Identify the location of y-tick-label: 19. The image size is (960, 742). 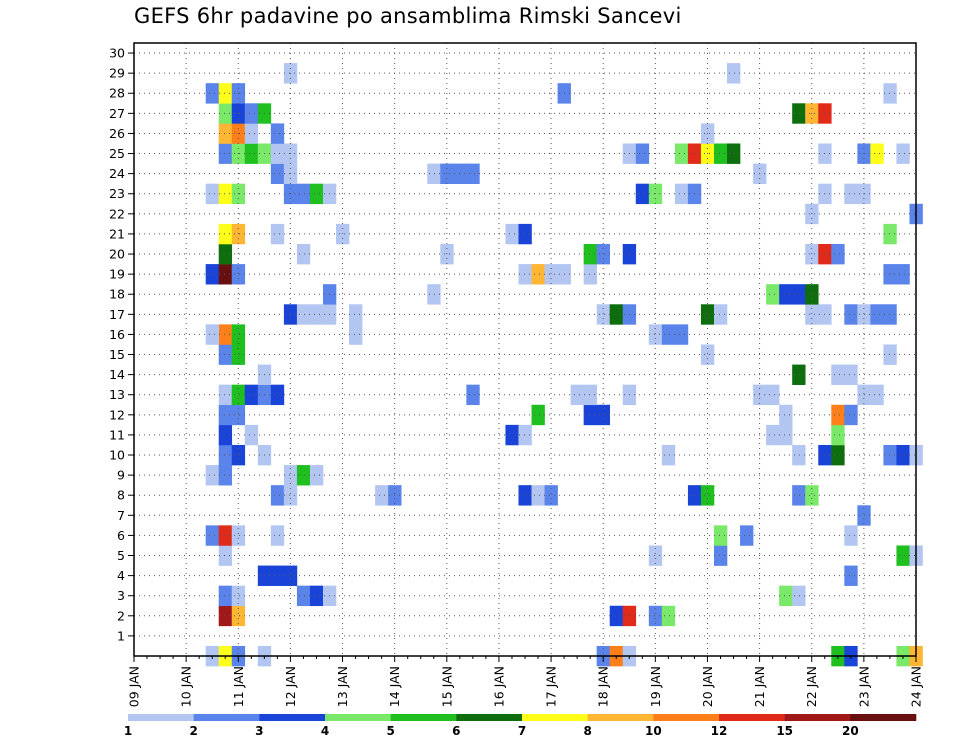
(117, 274).